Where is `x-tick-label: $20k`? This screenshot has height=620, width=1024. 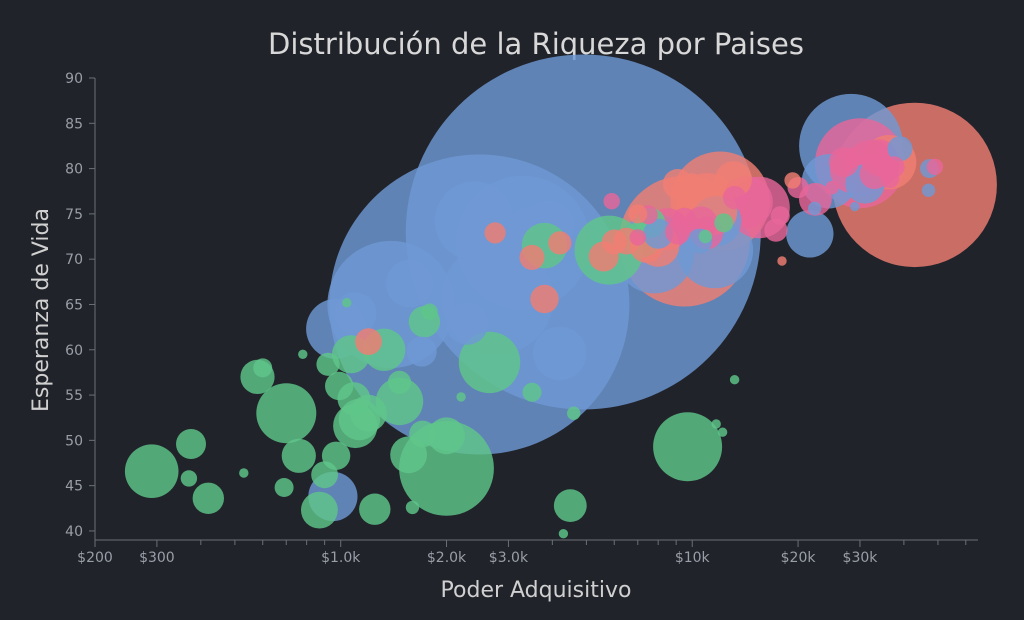
x-tick-label: $20k is located at coordinates (799, 558).